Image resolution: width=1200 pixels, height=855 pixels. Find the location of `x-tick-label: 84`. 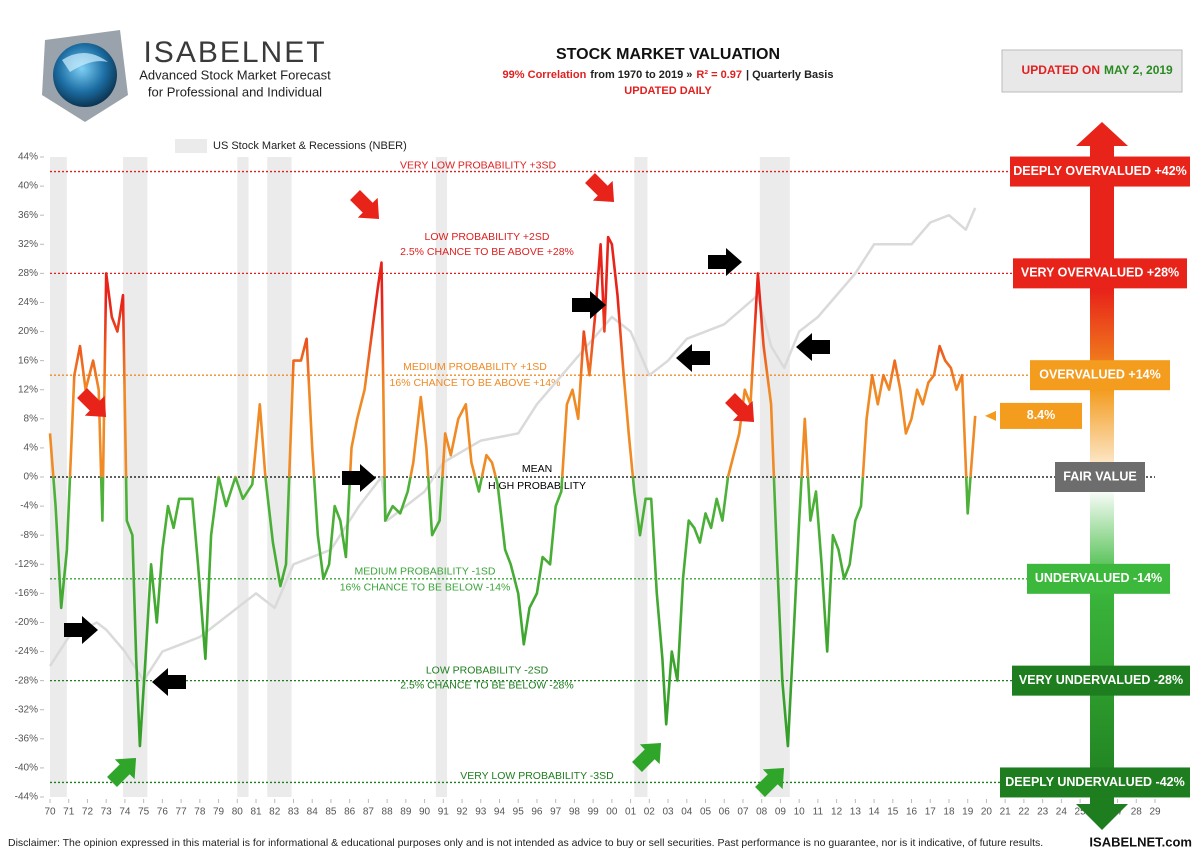

x-tick-label: 84 is located at coordinates (313, 812).